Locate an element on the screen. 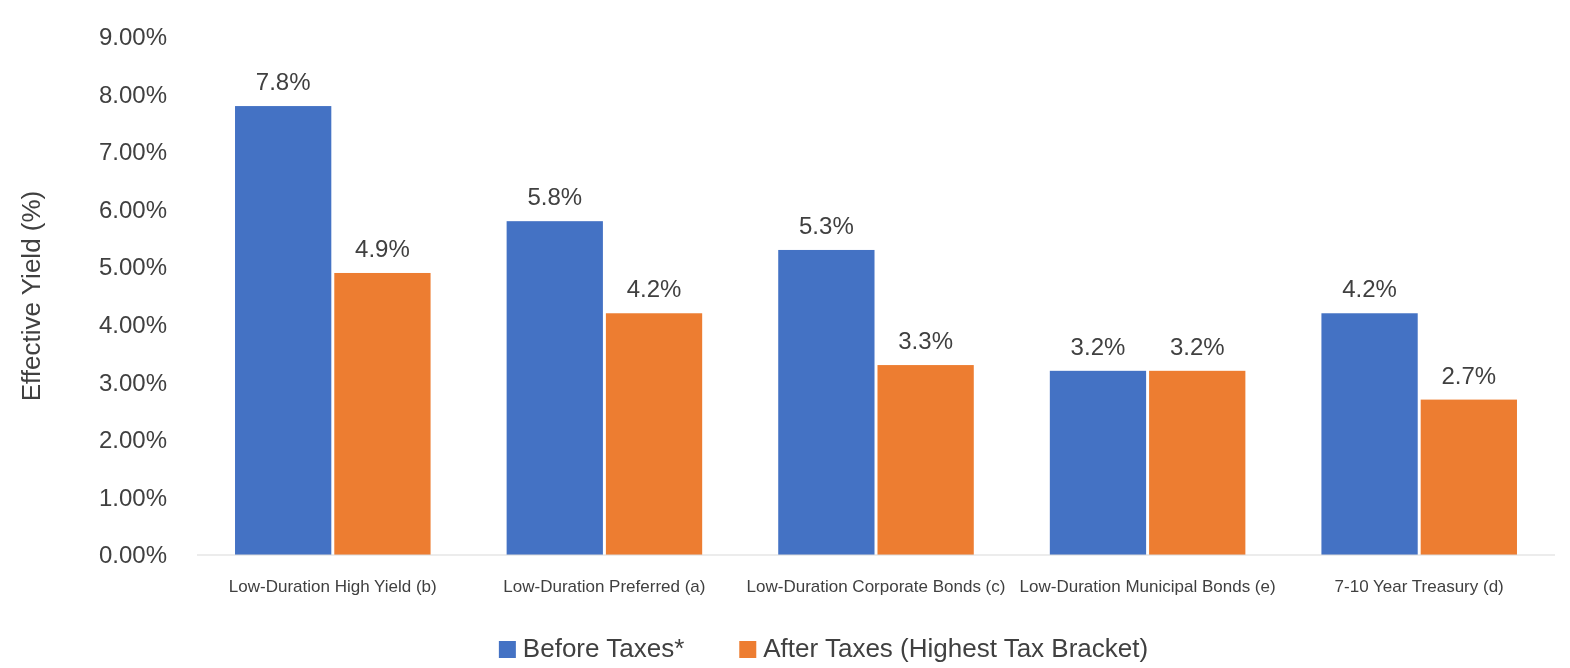  x-tick-label: 7-10 Year Treasury (d) is located at coordinates (1419, 586).